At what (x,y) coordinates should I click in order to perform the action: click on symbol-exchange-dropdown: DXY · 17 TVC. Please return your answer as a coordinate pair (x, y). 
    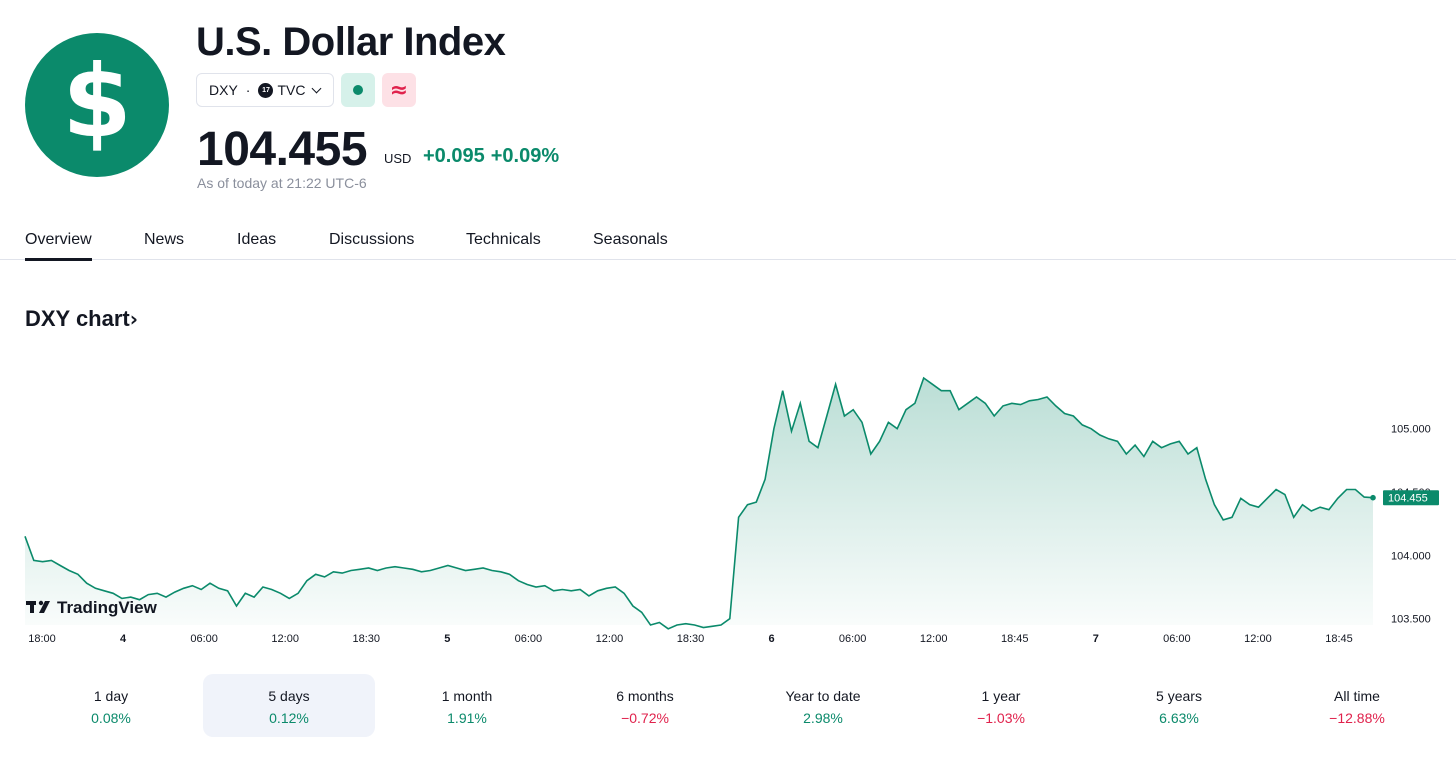
    Looking at the image, I should click on (265, 90).